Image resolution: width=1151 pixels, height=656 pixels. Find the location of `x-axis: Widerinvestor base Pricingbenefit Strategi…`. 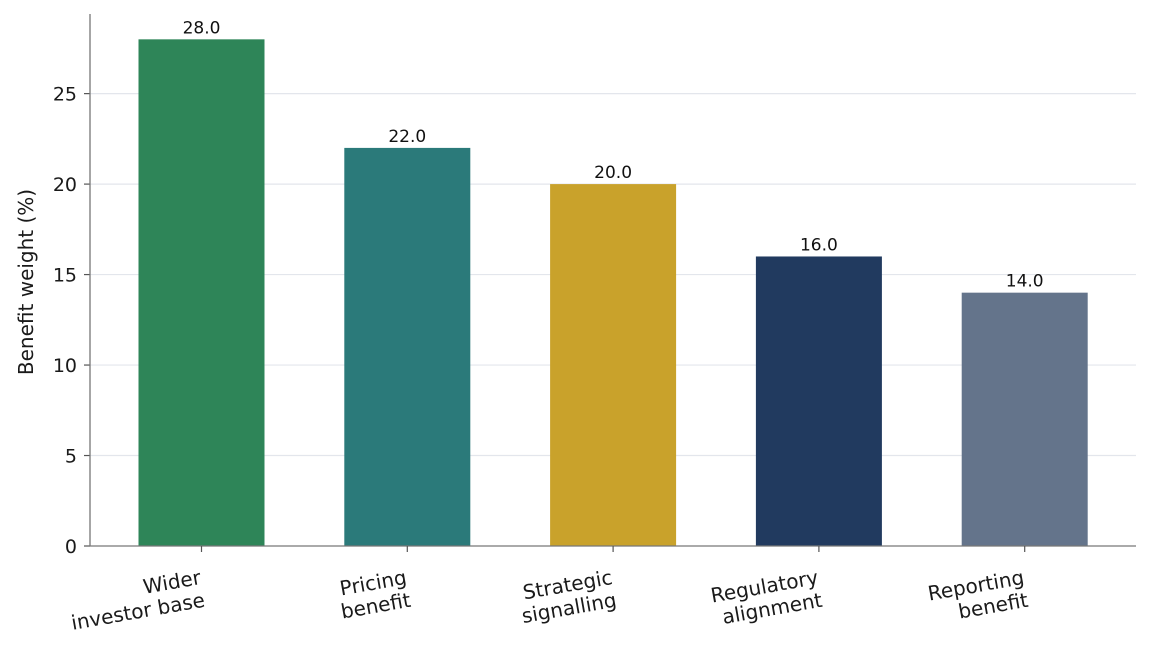

x-axis: Widerinvestor base Pricingbenefit Strategi… is located at coordinates (600, 590).